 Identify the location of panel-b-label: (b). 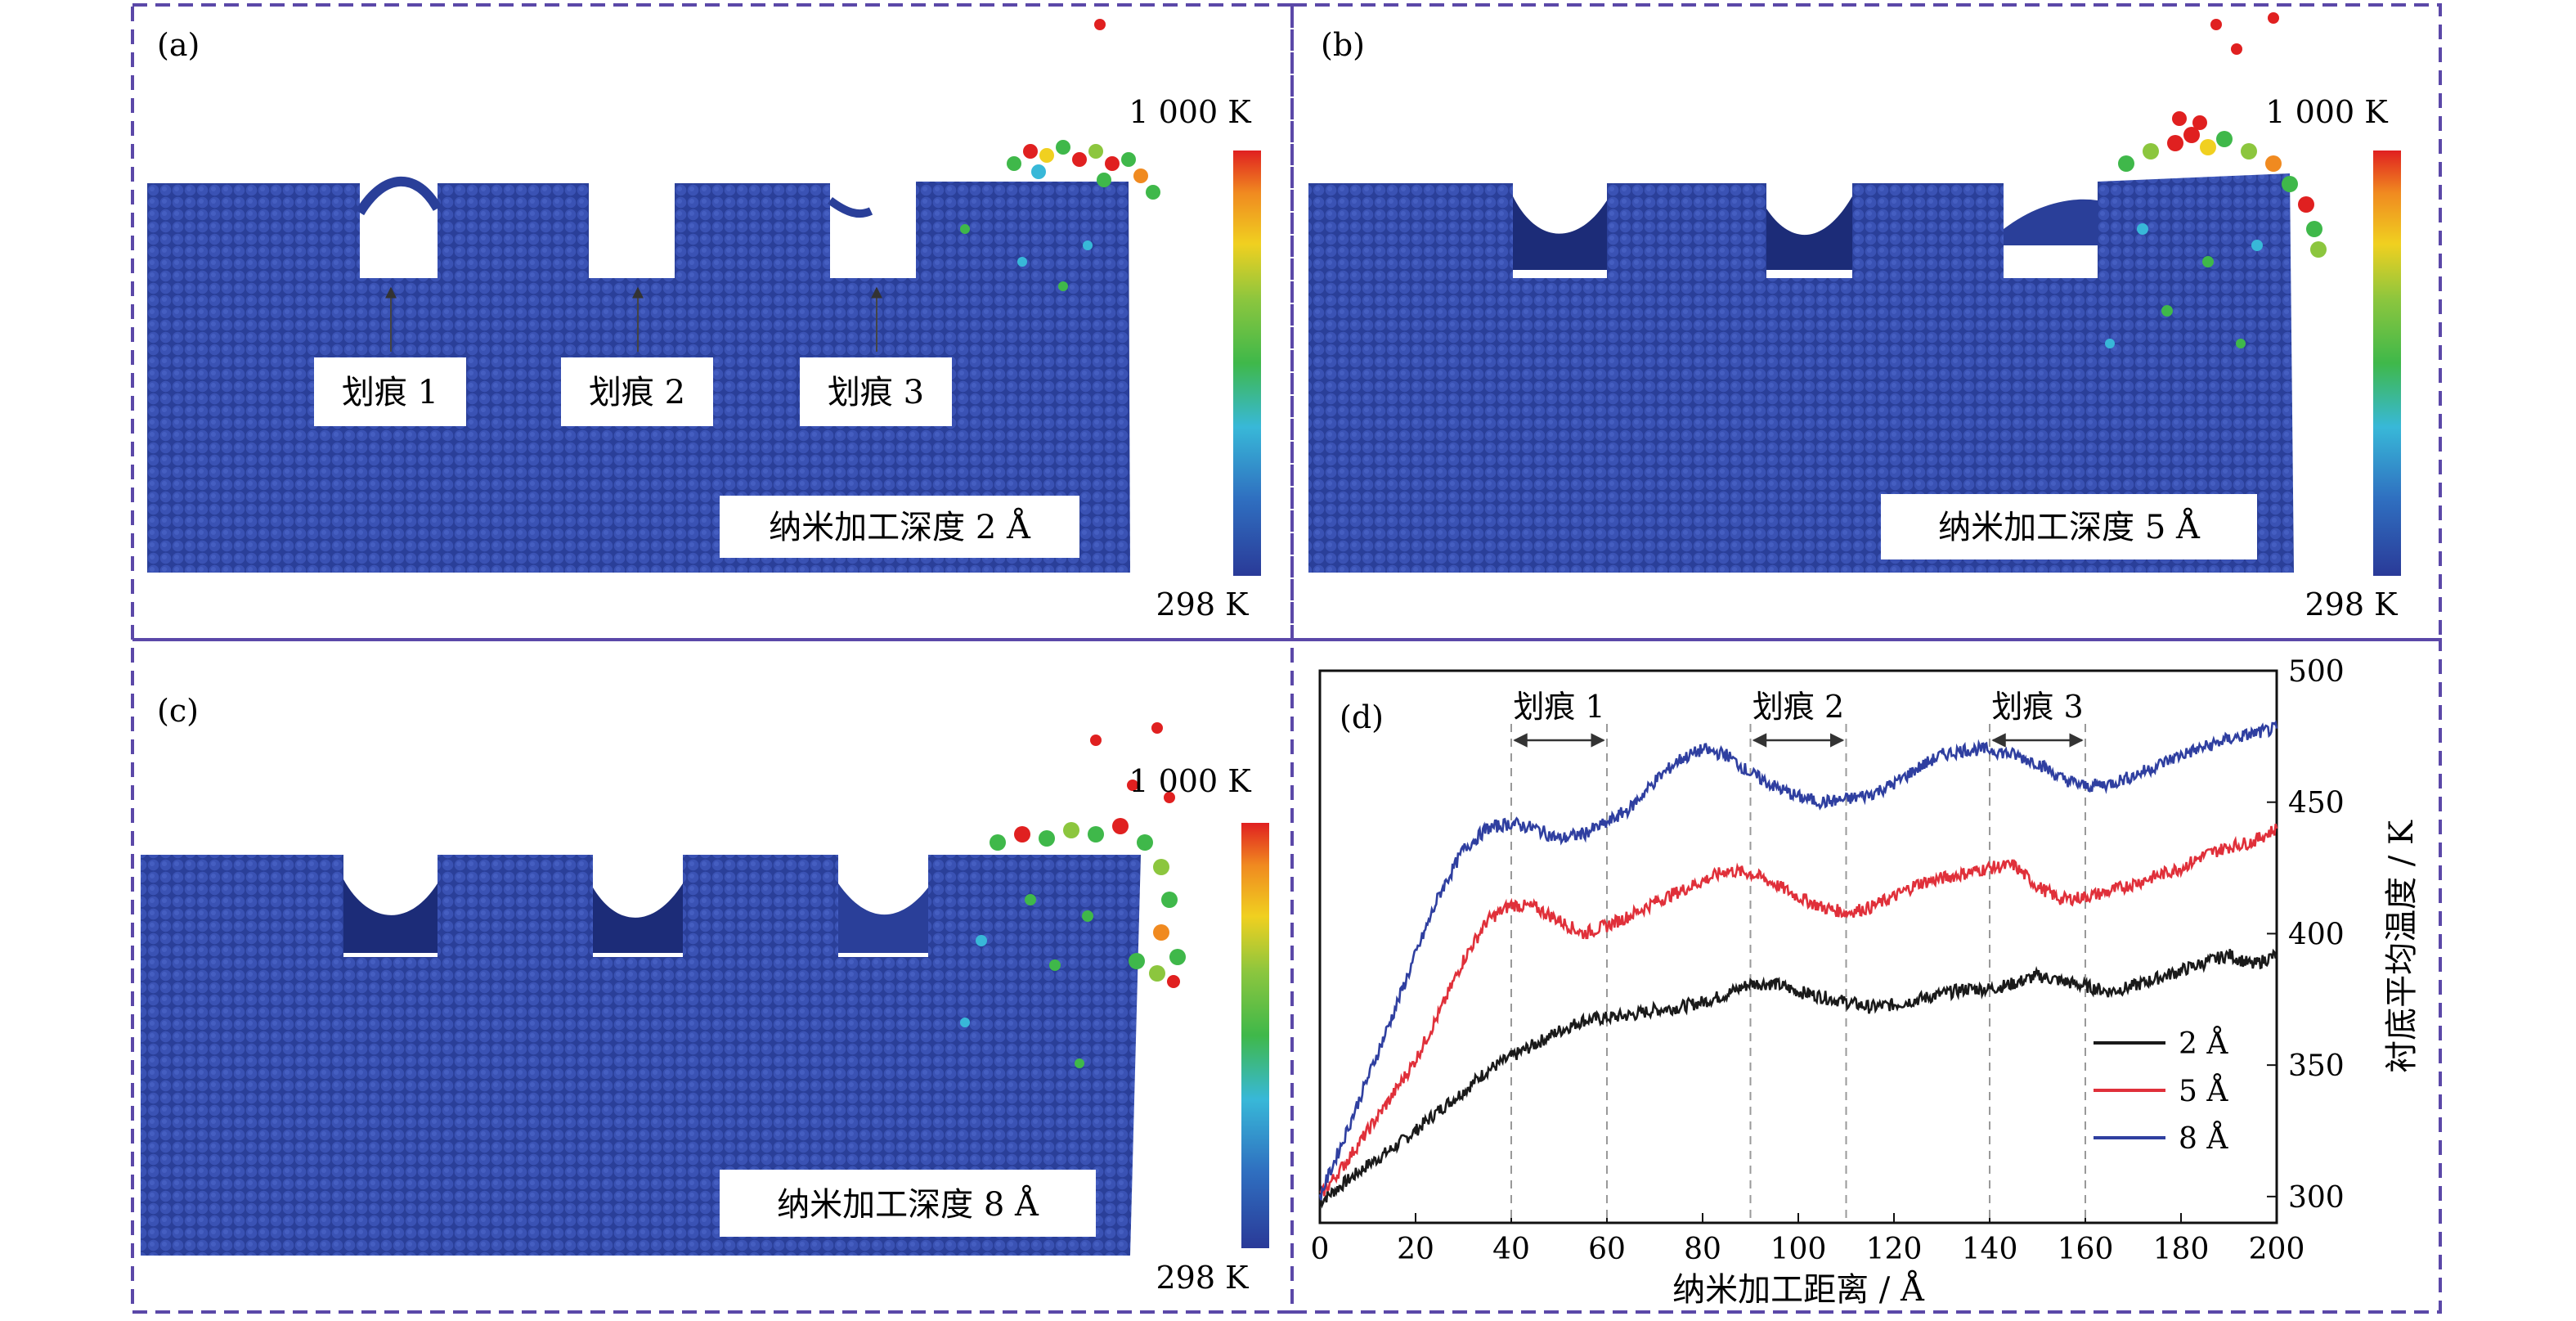
(1343, 45).